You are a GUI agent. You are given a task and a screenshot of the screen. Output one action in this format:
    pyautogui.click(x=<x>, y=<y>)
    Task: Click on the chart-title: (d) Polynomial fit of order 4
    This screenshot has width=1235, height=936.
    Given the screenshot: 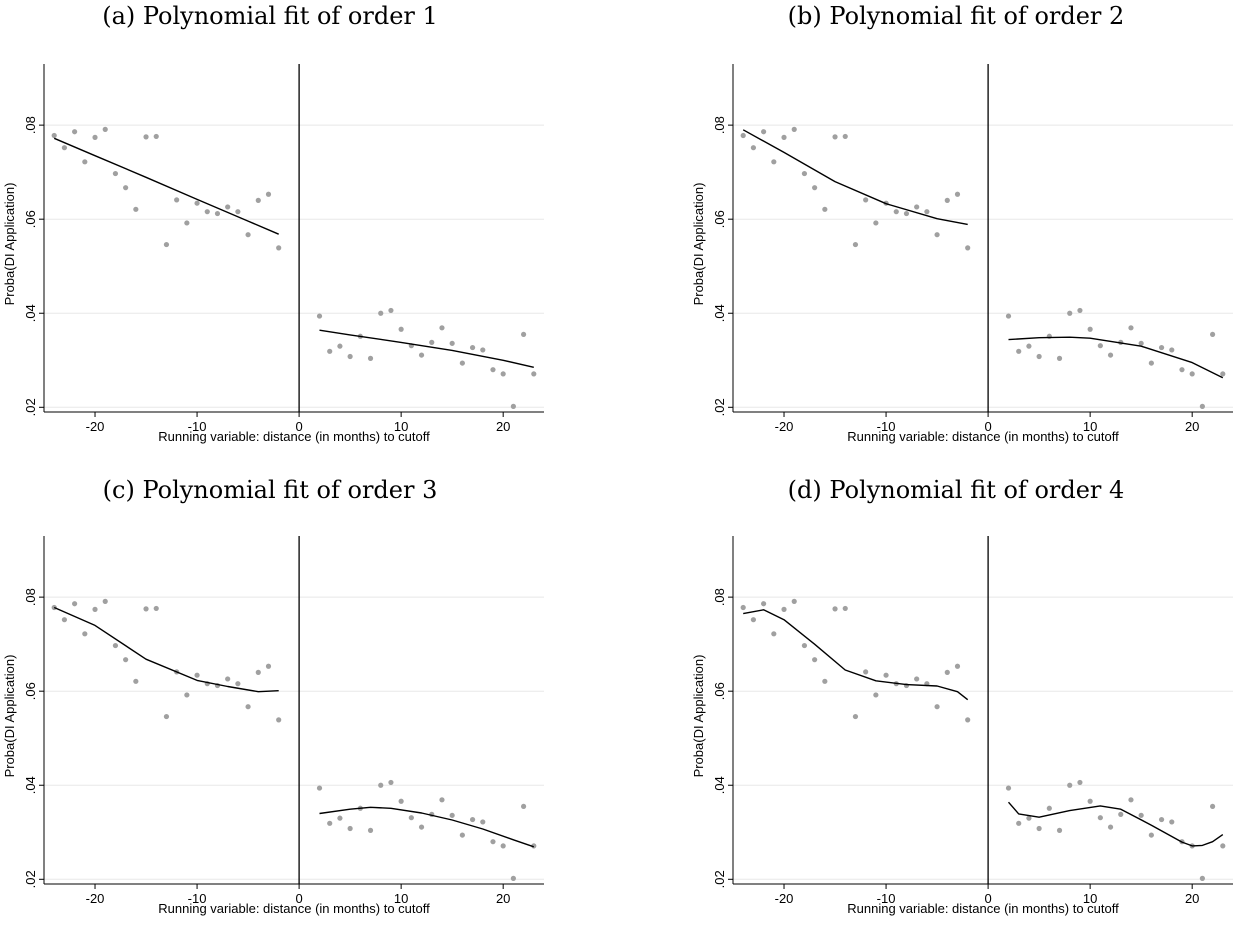 What is the action you would take?
    pyautogui.click(x=956, y=490)
    